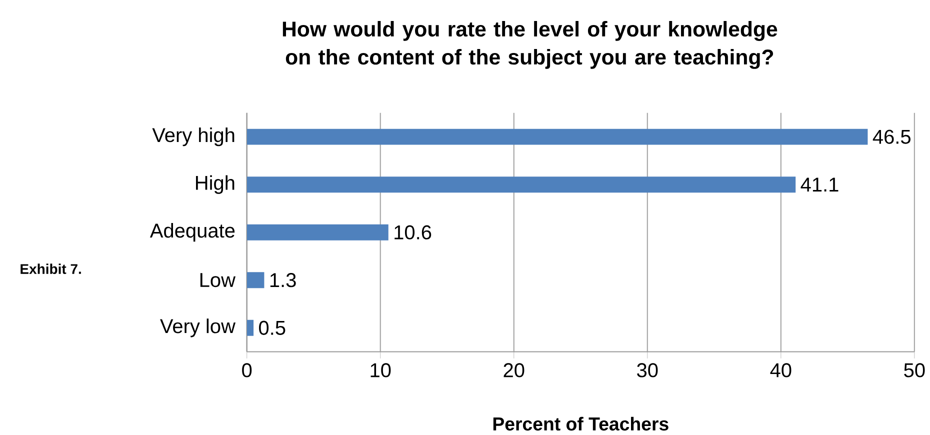 The width and height of the screenshot is (930, 435). Describe the element at coordinates (530, 44) in the screenshot. I see `chart-title: How would you rate the level of your knowledge on the content of the subject you are teaching?` at that location.